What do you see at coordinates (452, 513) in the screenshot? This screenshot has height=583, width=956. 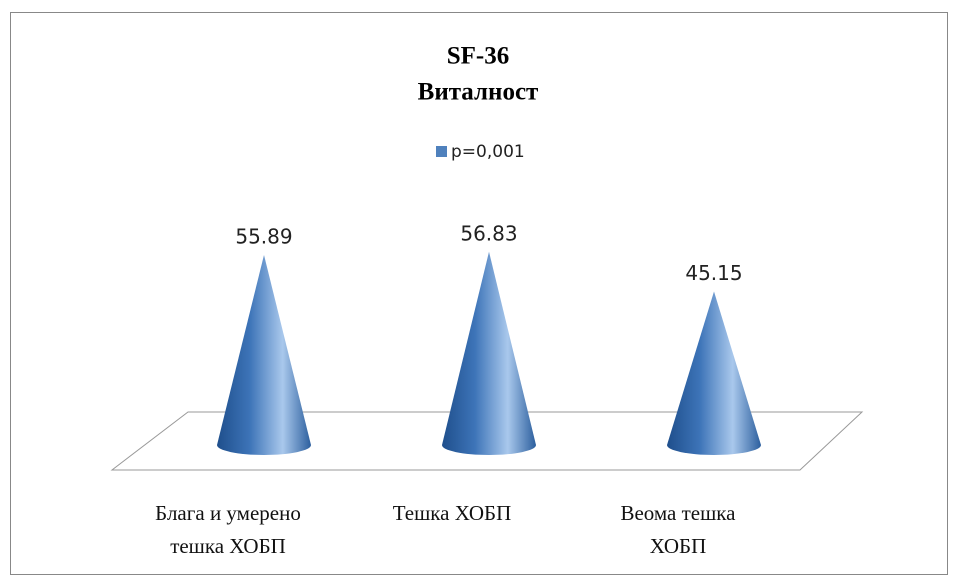 I see `x-tick-label: Тешка ХОБП` at bounding box center [452, 513].